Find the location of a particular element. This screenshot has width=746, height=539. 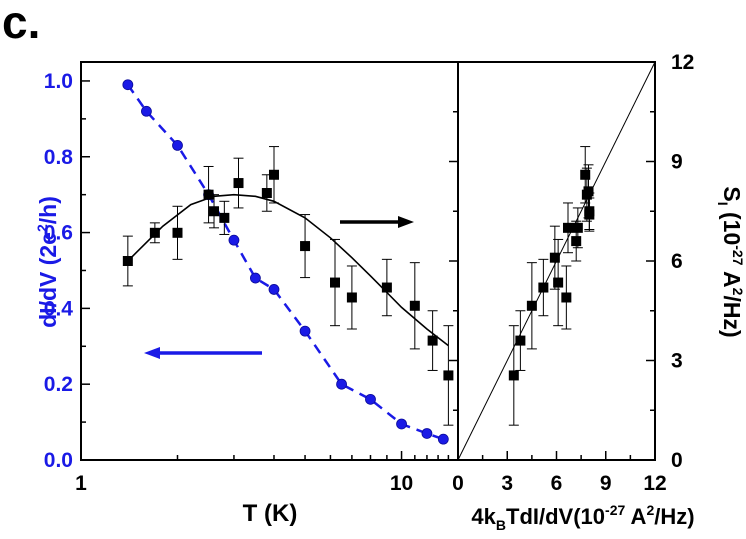

right-x-label-mid: TdI/dV(10 is located at coordinates (555, 516).